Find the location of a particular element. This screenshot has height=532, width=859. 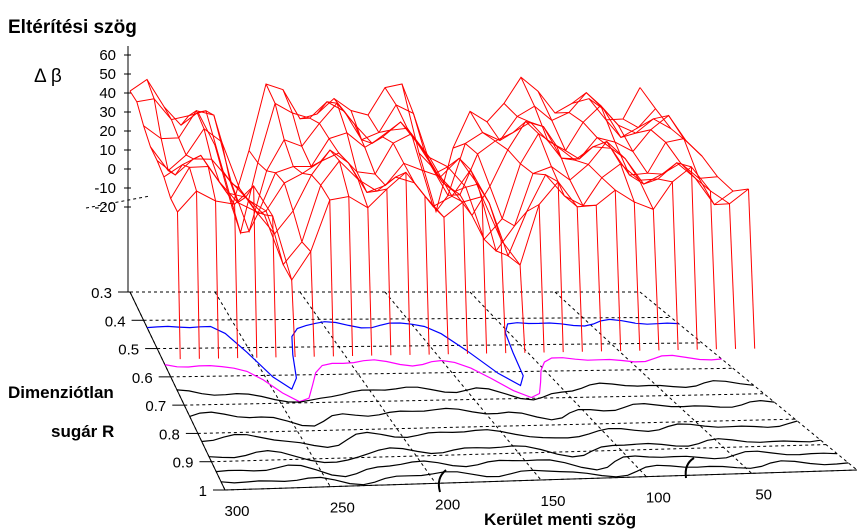

x-axis: 300250200150100500 is located at coordinates (498, 503).